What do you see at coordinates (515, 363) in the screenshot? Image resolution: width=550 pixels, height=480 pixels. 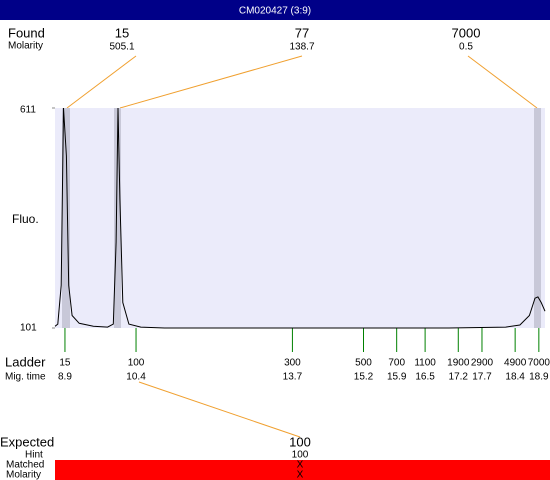 I see `ladder-size: 4900` at bounding box center [515, 363].